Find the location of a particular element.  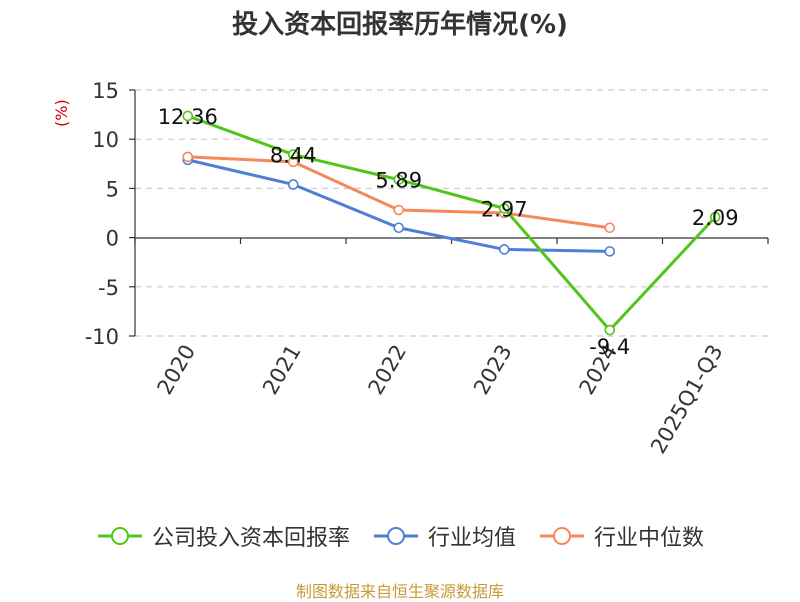

legend-swatch-company is located at coordinates (119, 536).